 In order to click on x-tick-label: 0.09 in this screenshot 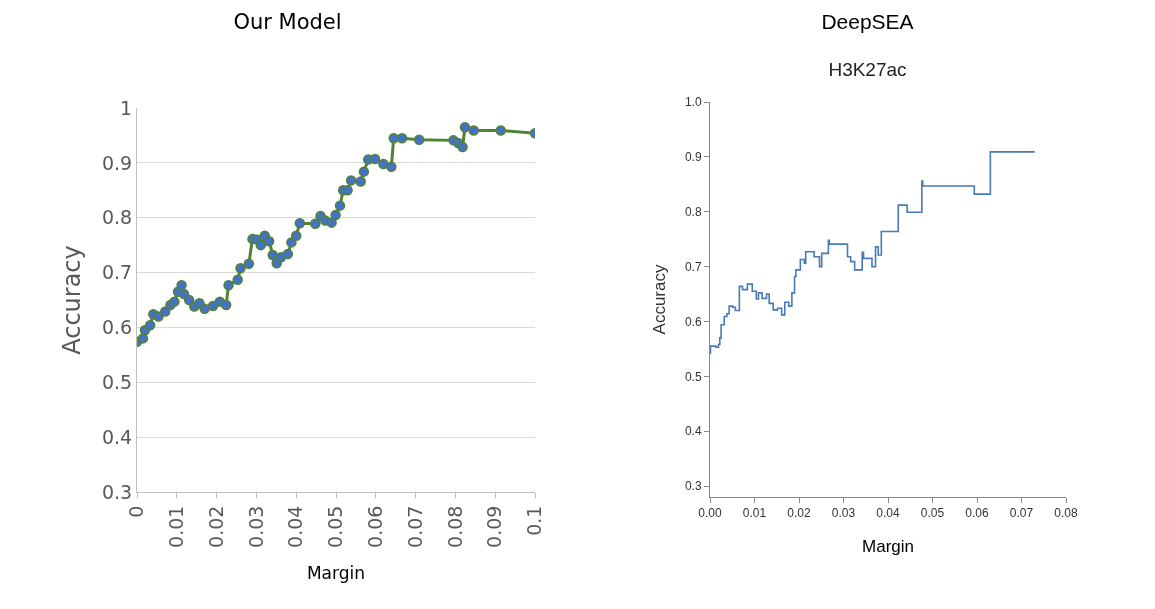, I will do `click(494, 526)`.